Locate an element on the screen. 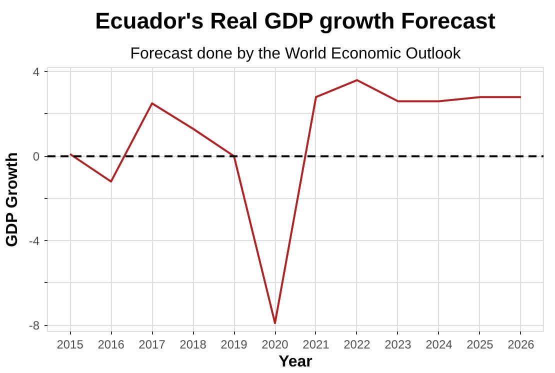 Image resolution: width=555 pixels, height=373 pixels. x-tick-label: 2020 is located at coordinates (275, 345).